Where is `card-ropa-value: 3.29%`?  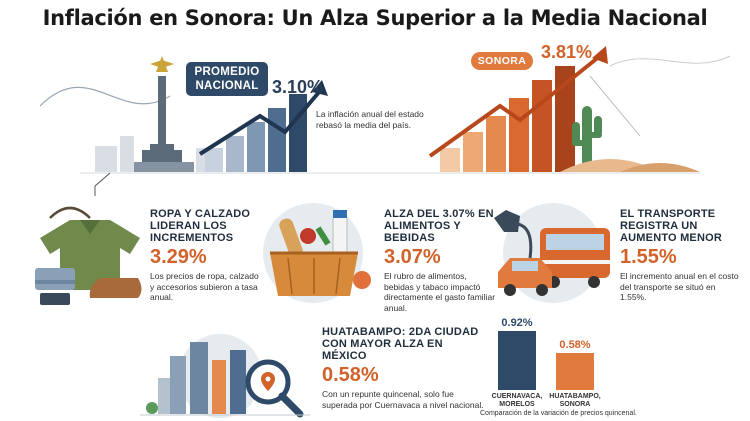 card-ropa-value: 3.29% is located at coordinates (178, 257).